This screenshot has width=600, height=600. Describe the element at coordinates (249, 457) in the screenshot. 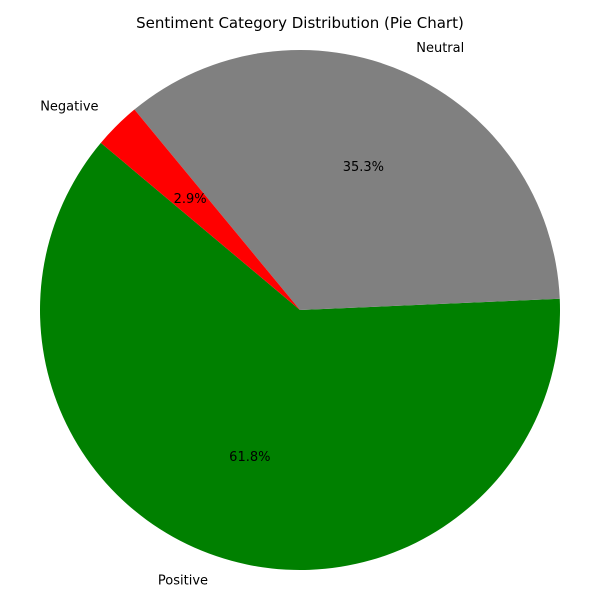

I see `slice-percent-positive: 61.8%` at that location.